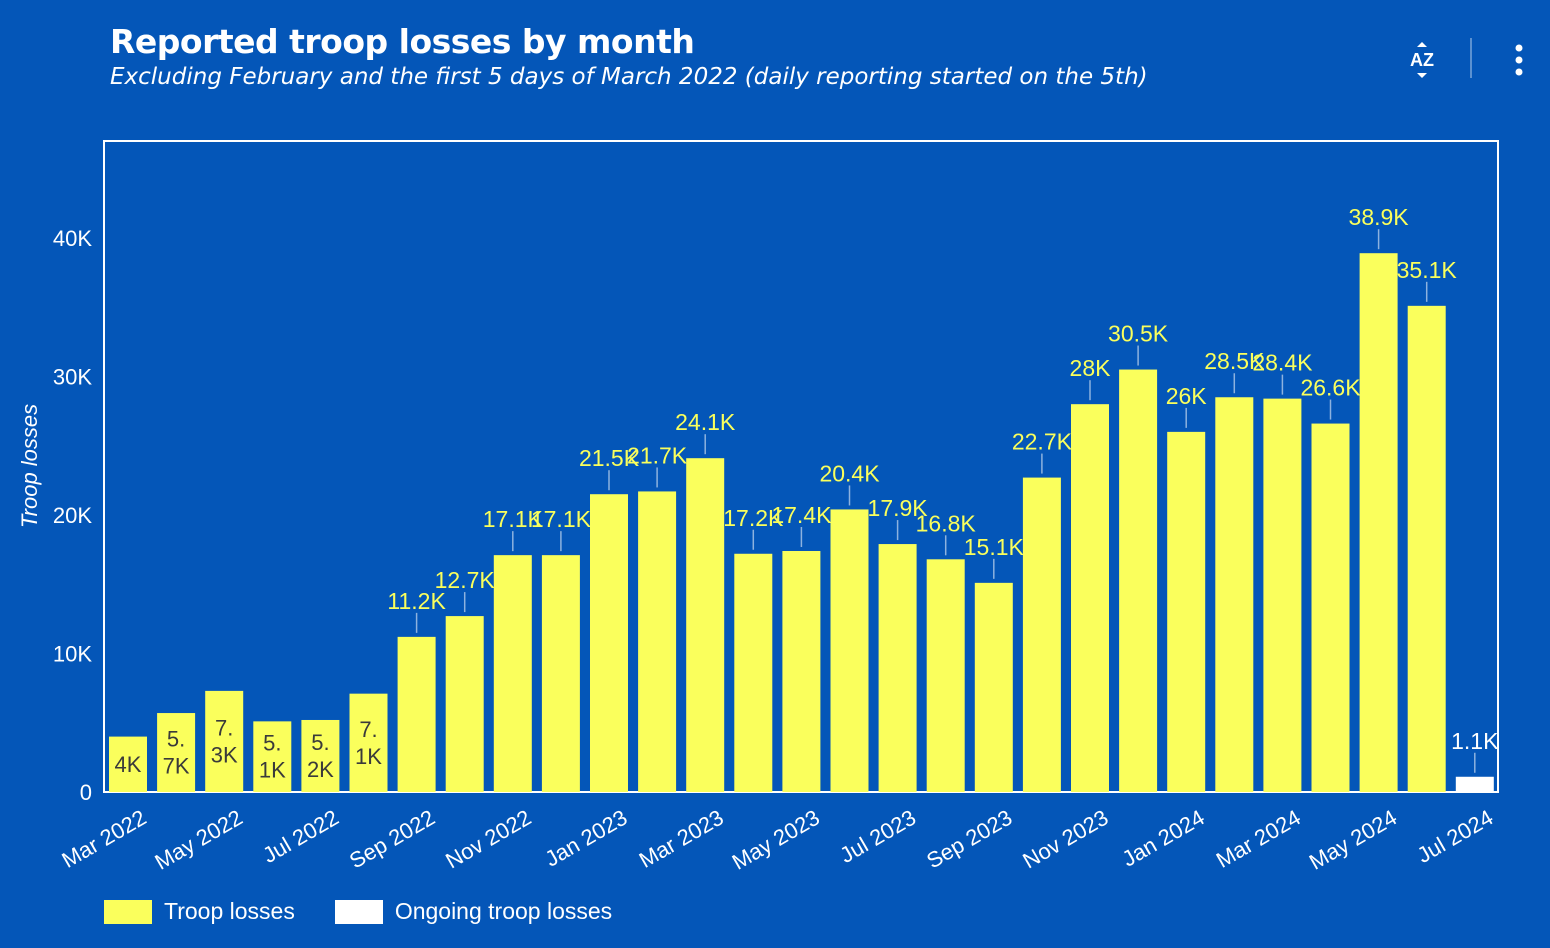 The image size is (1550, 948). What do you see at coordinates (465, 580) in the screenshot?
I see `data-label: 12.7K` at bounding box center [465, 580].